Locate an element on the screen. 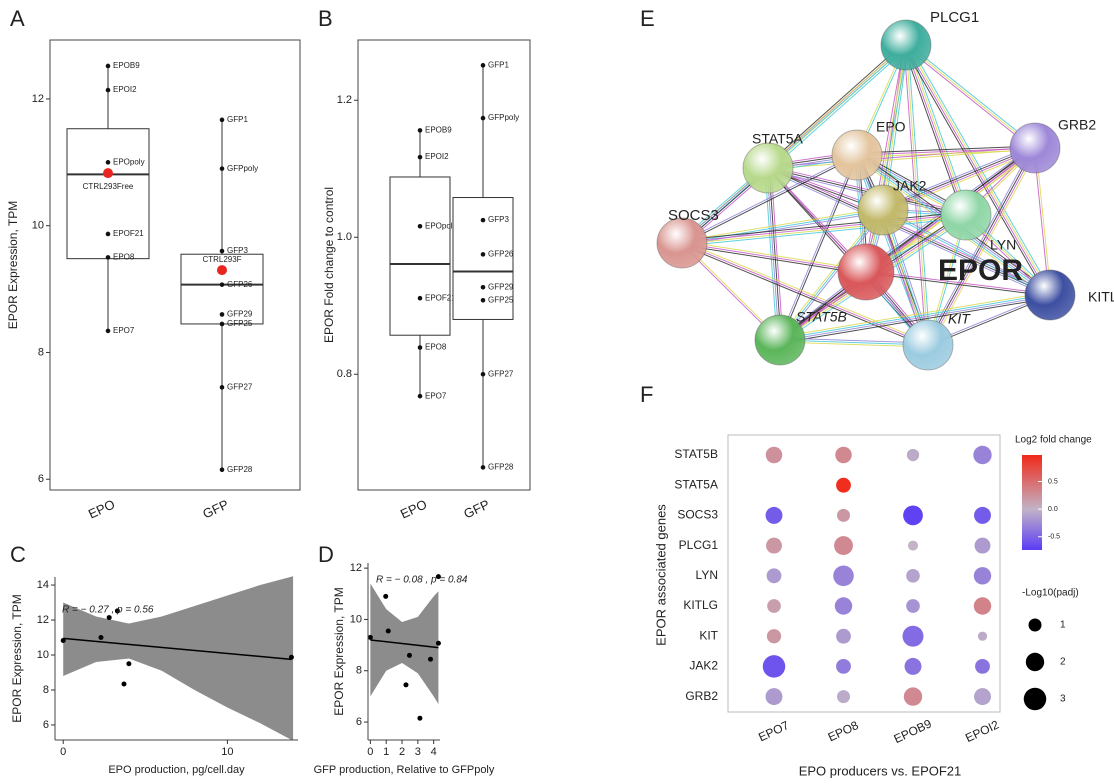 Image resolution: width=1114 pixels, height=784 pixels. x-tick-label: EPO8 is located at coordinates (843, 731).